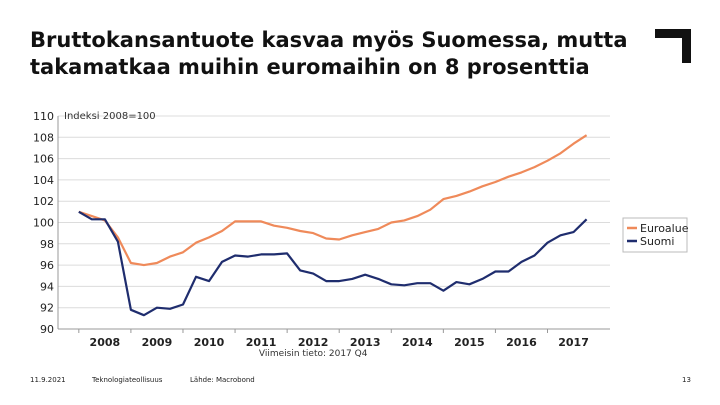 Image resolution: width=720 pixels, height=405 pixels. I want to click on x-tick-label: 2015, so click(469, 342).